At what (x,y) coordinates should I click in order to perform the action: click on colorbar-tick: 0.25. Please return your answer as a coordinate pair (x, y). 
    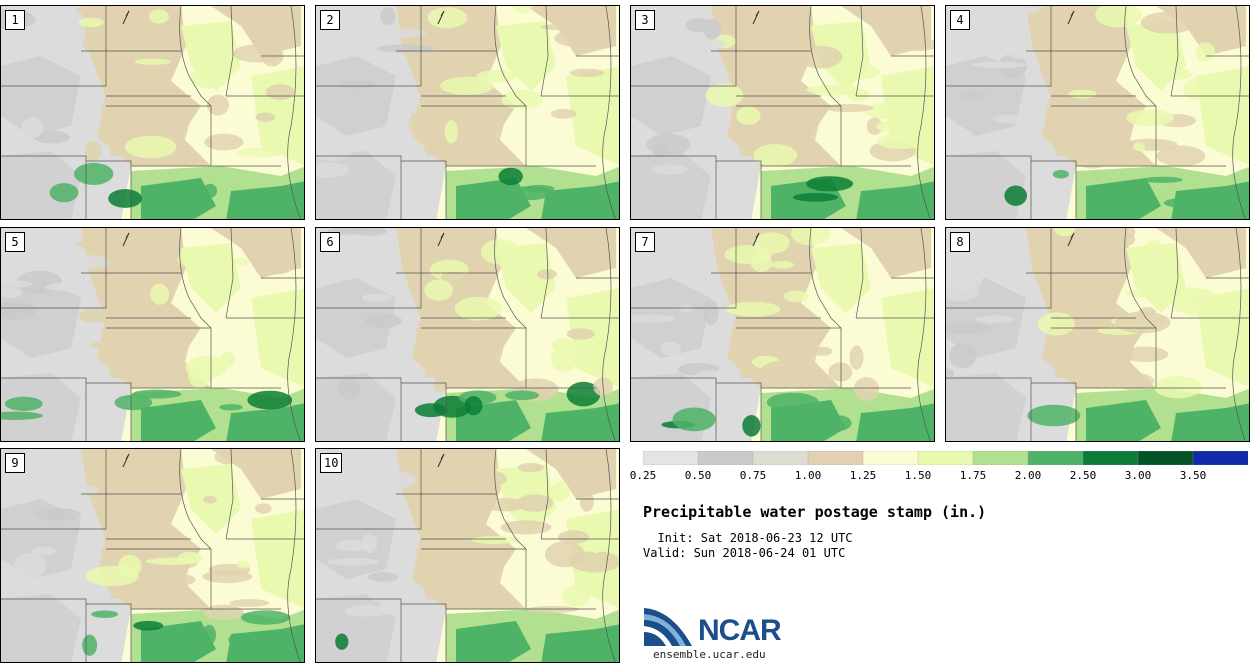
    Looking at the image, I should click on (643, 475).